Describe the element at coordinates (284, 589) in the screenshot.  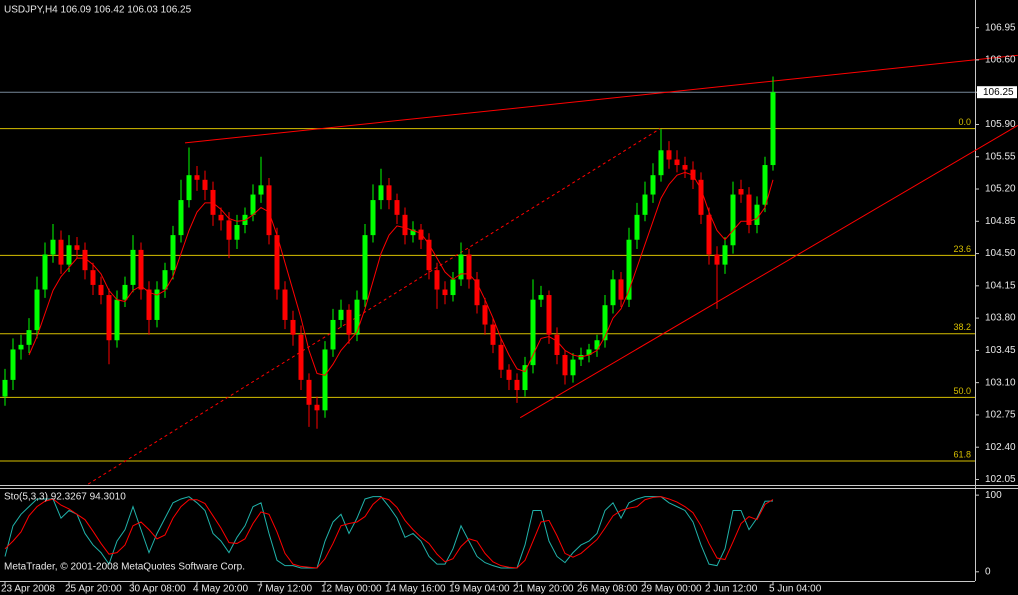
I see `x-tick-label: 7 May 12:00` at that location.